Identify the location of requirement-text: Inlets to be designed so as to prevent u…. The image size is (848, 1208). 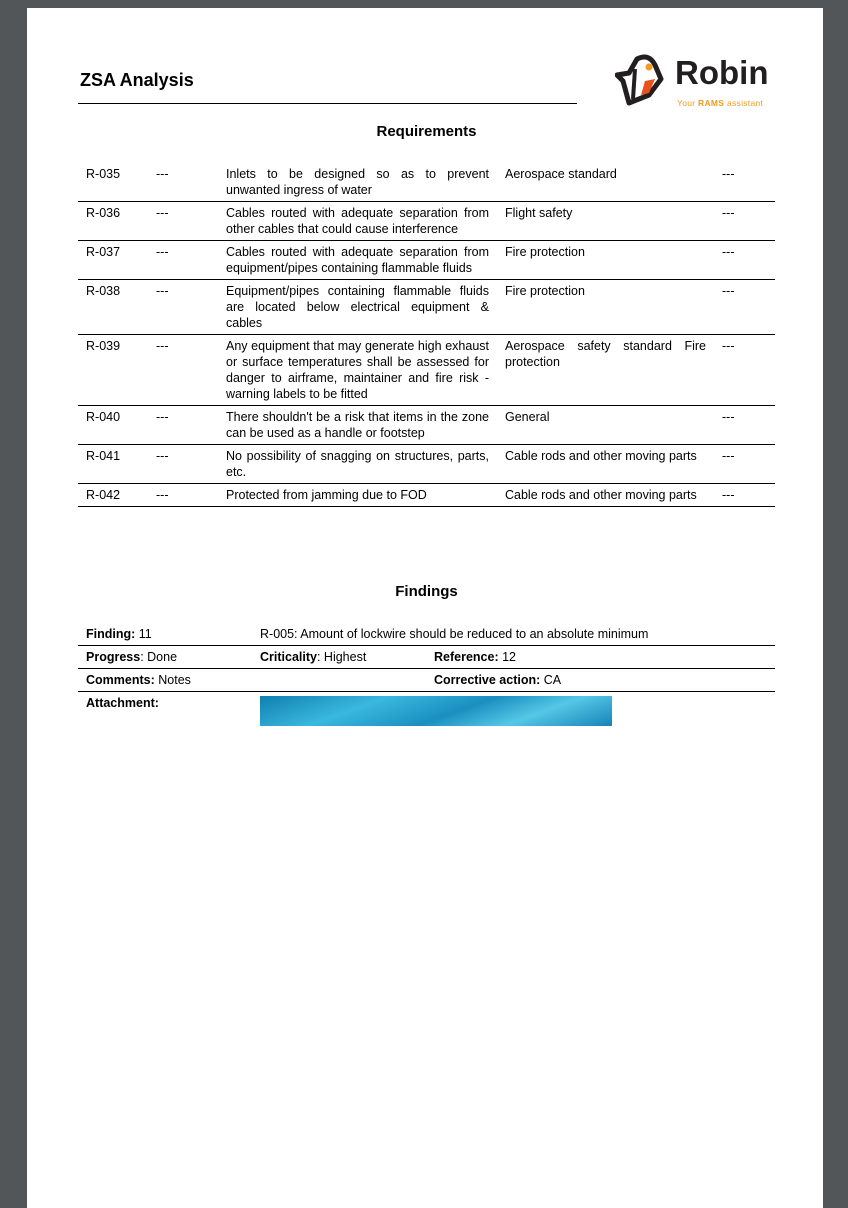
(357, 182).